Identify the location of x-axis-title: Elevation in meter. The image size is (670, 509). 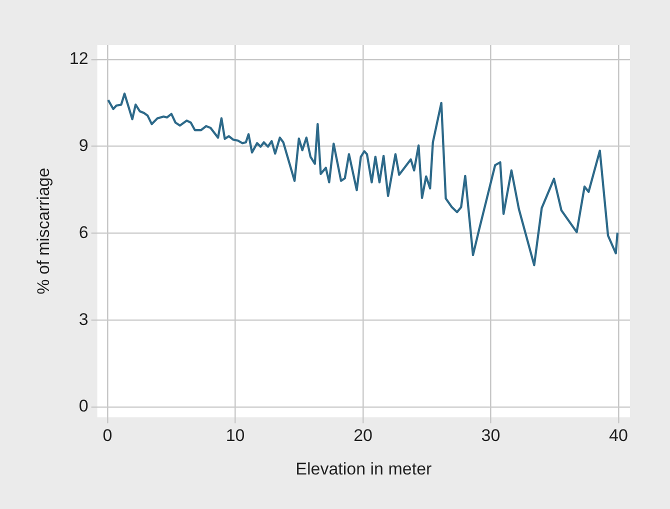
(364, 468).